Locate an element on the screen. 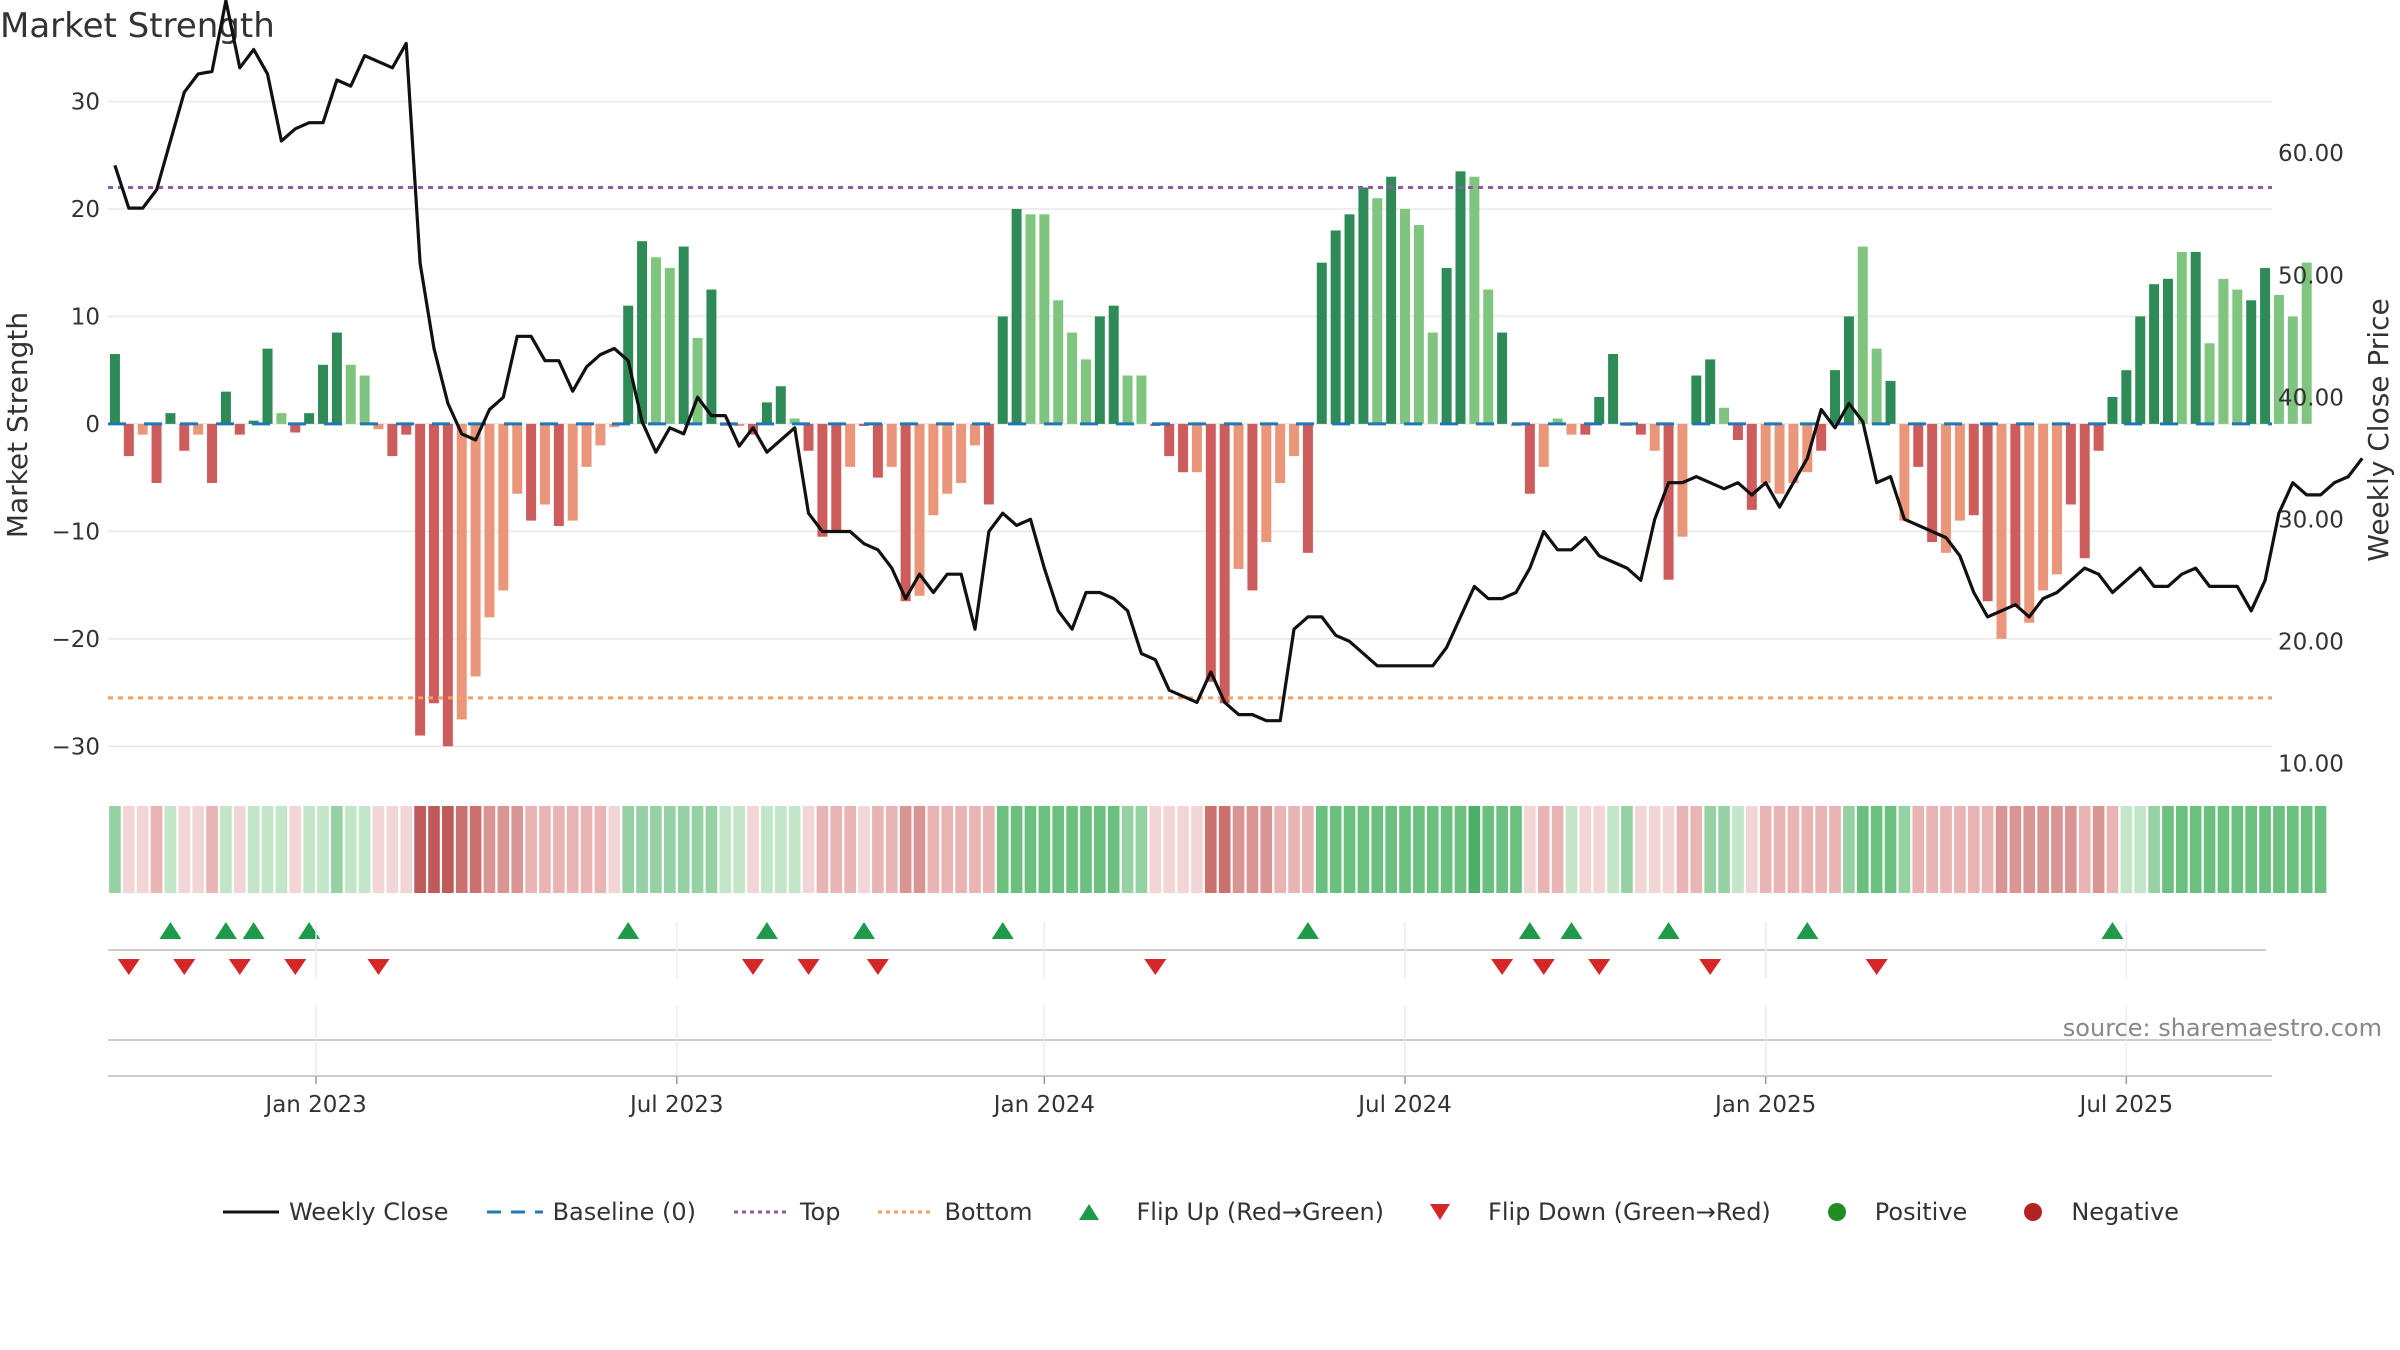  flip-down-triangle-icon is located at coordinates (1440, 1212).